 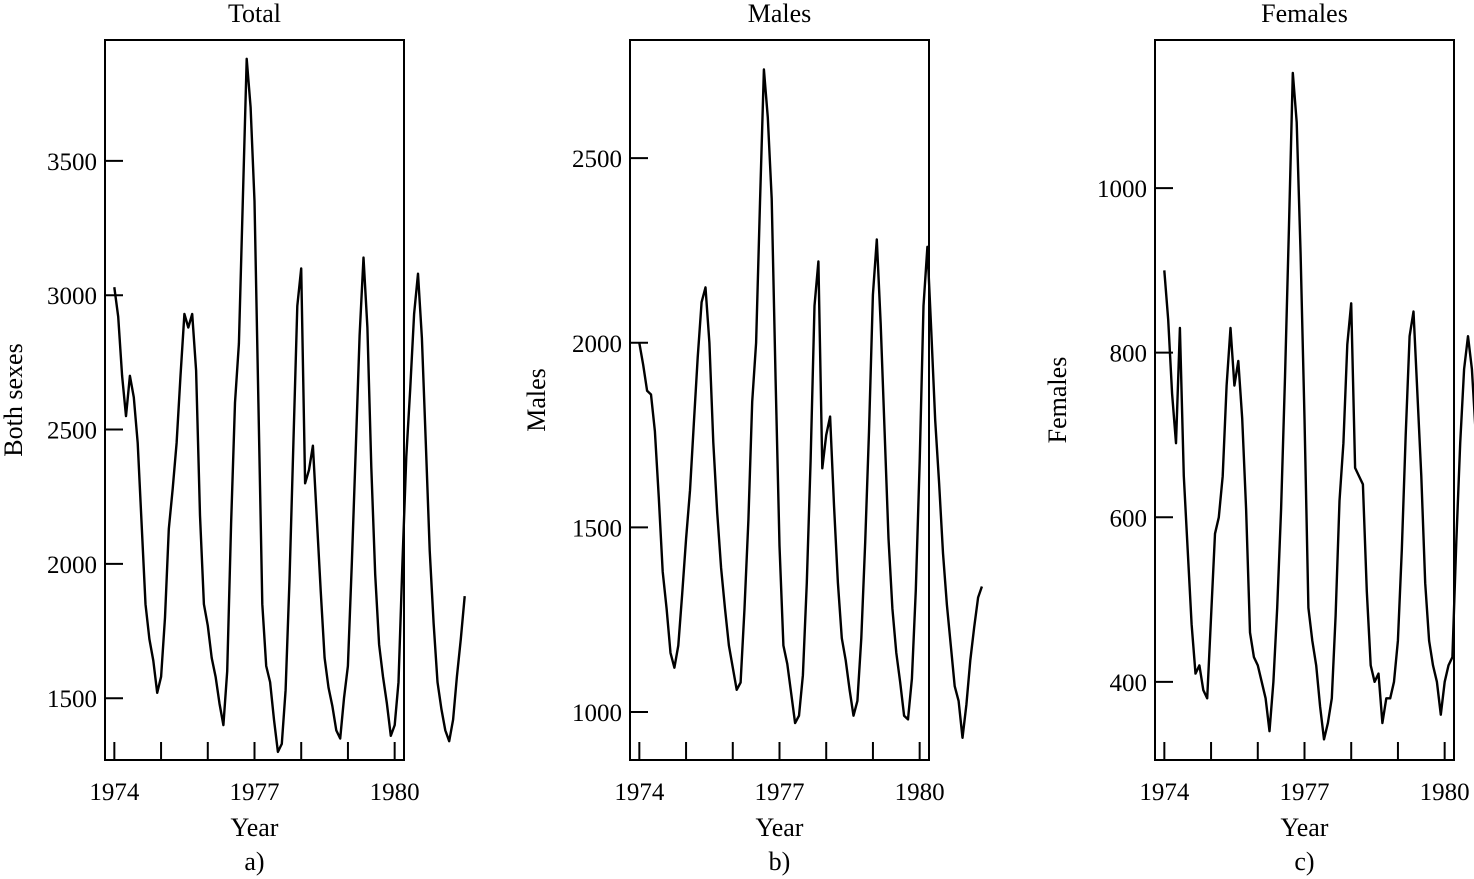 What do you see at coordinates (1057, 400) in the screenshot?
I see `y-axis-label: Females` at bounding box center [1057, 400].